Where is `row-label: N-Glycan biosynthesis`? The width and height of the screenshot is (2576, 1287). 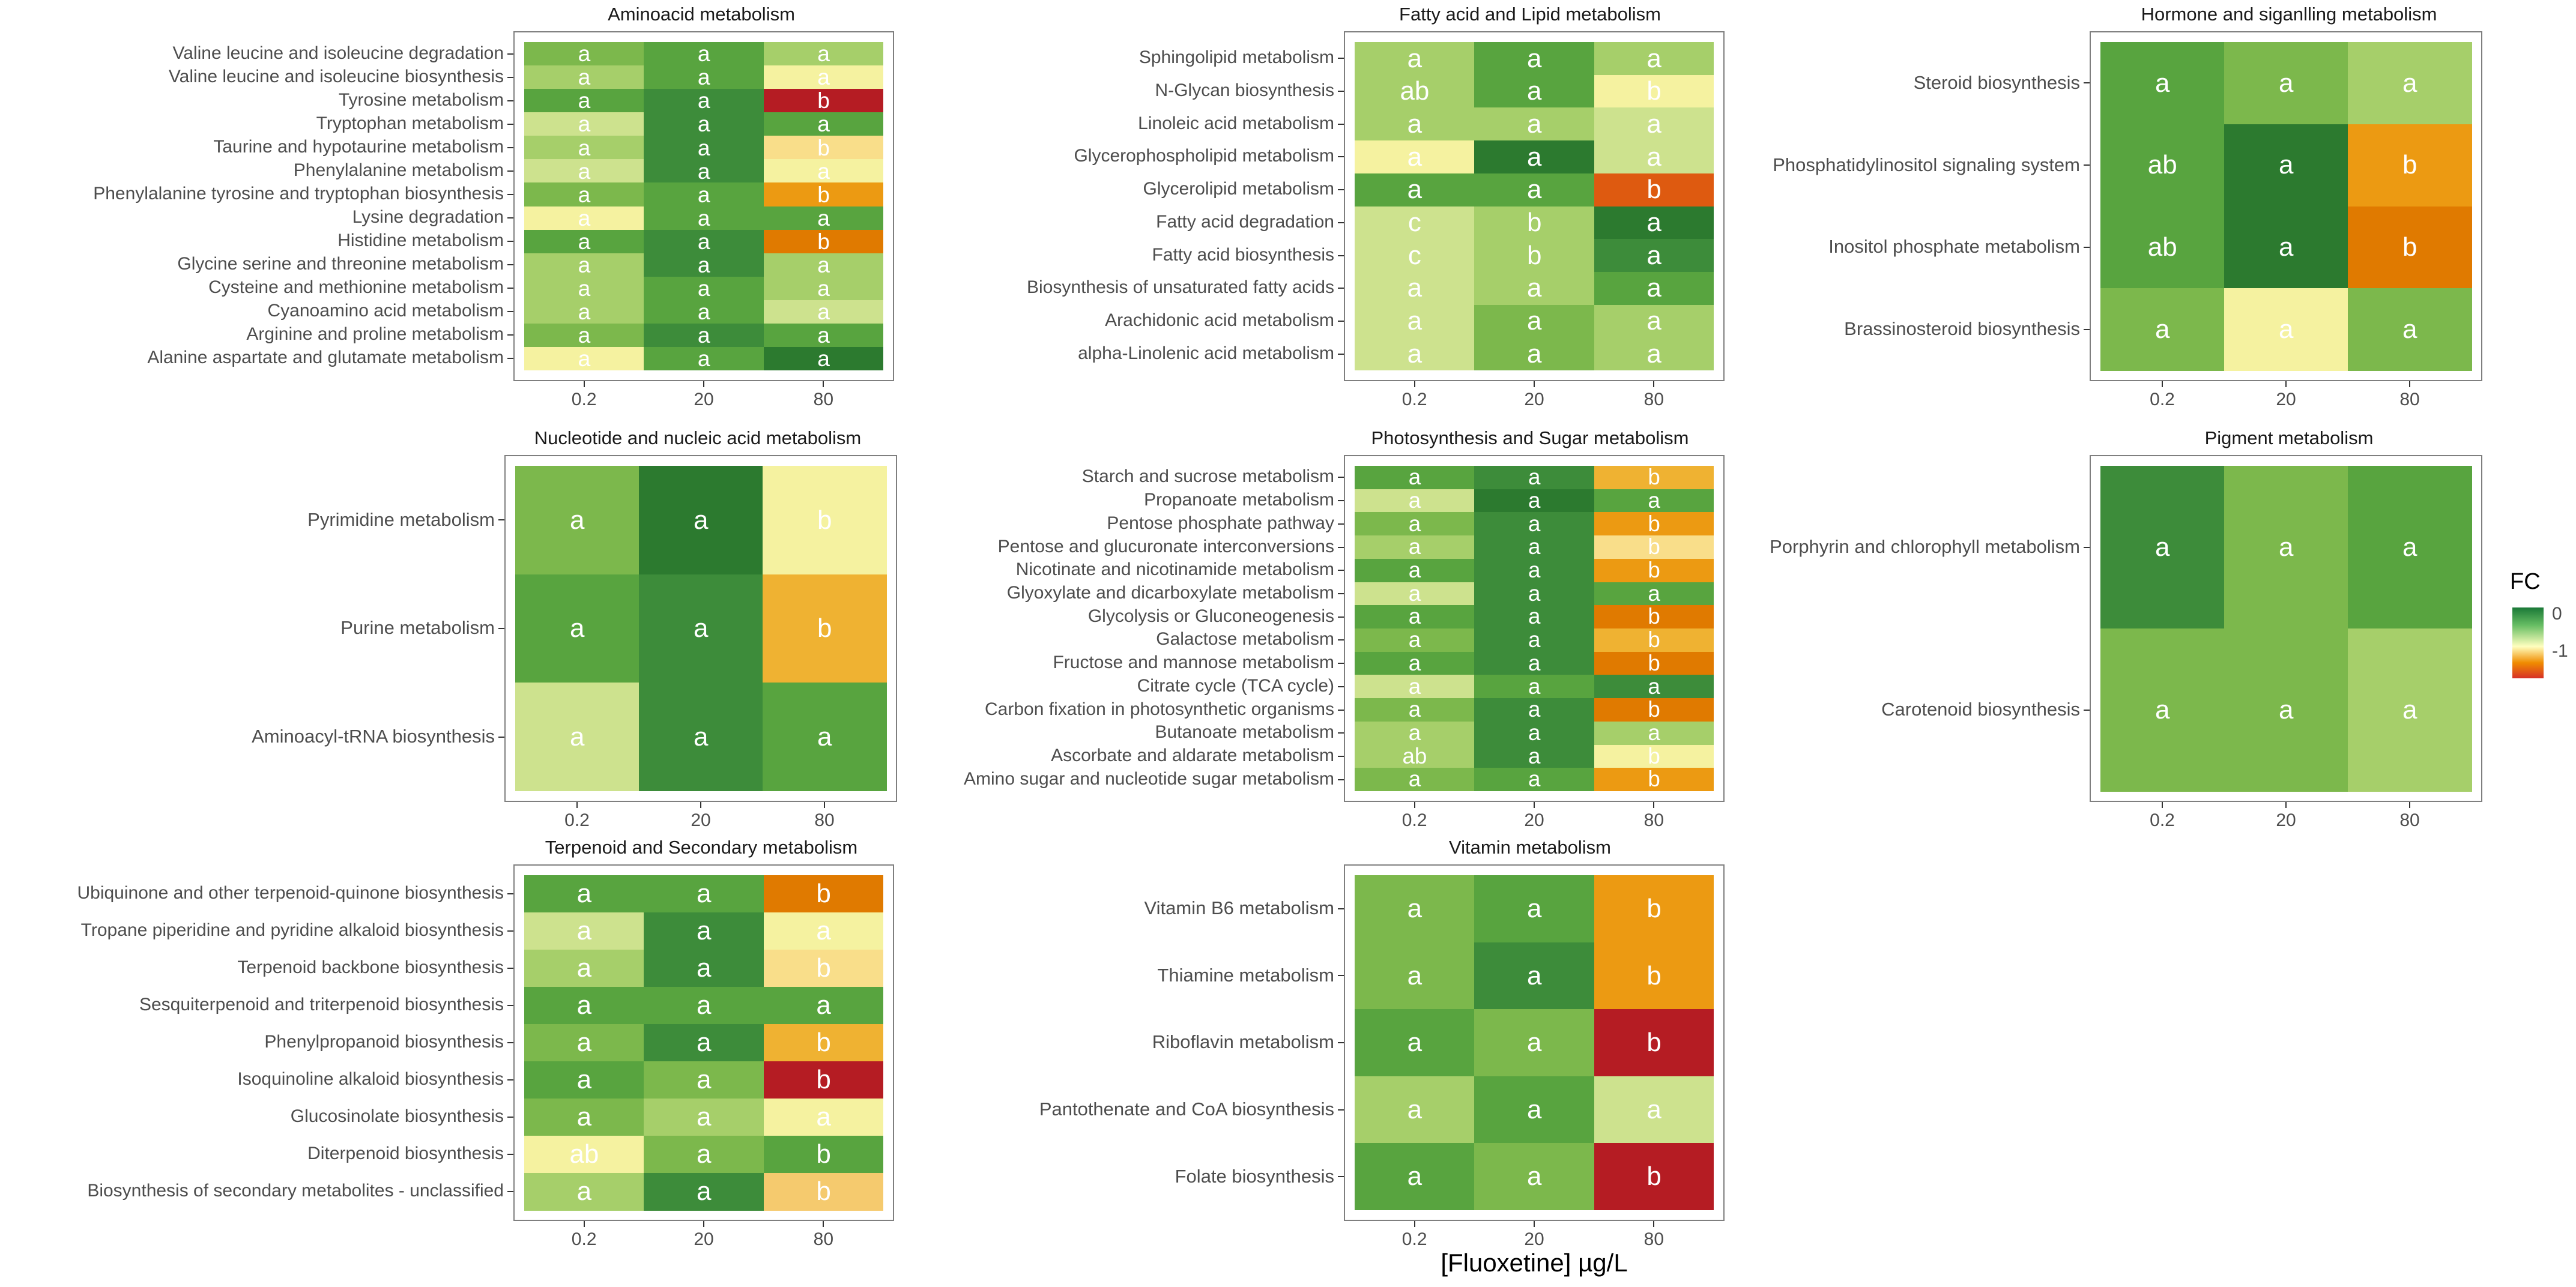
row-label: N-Glycan biosynthesis is located at coordinates (1244, 90).